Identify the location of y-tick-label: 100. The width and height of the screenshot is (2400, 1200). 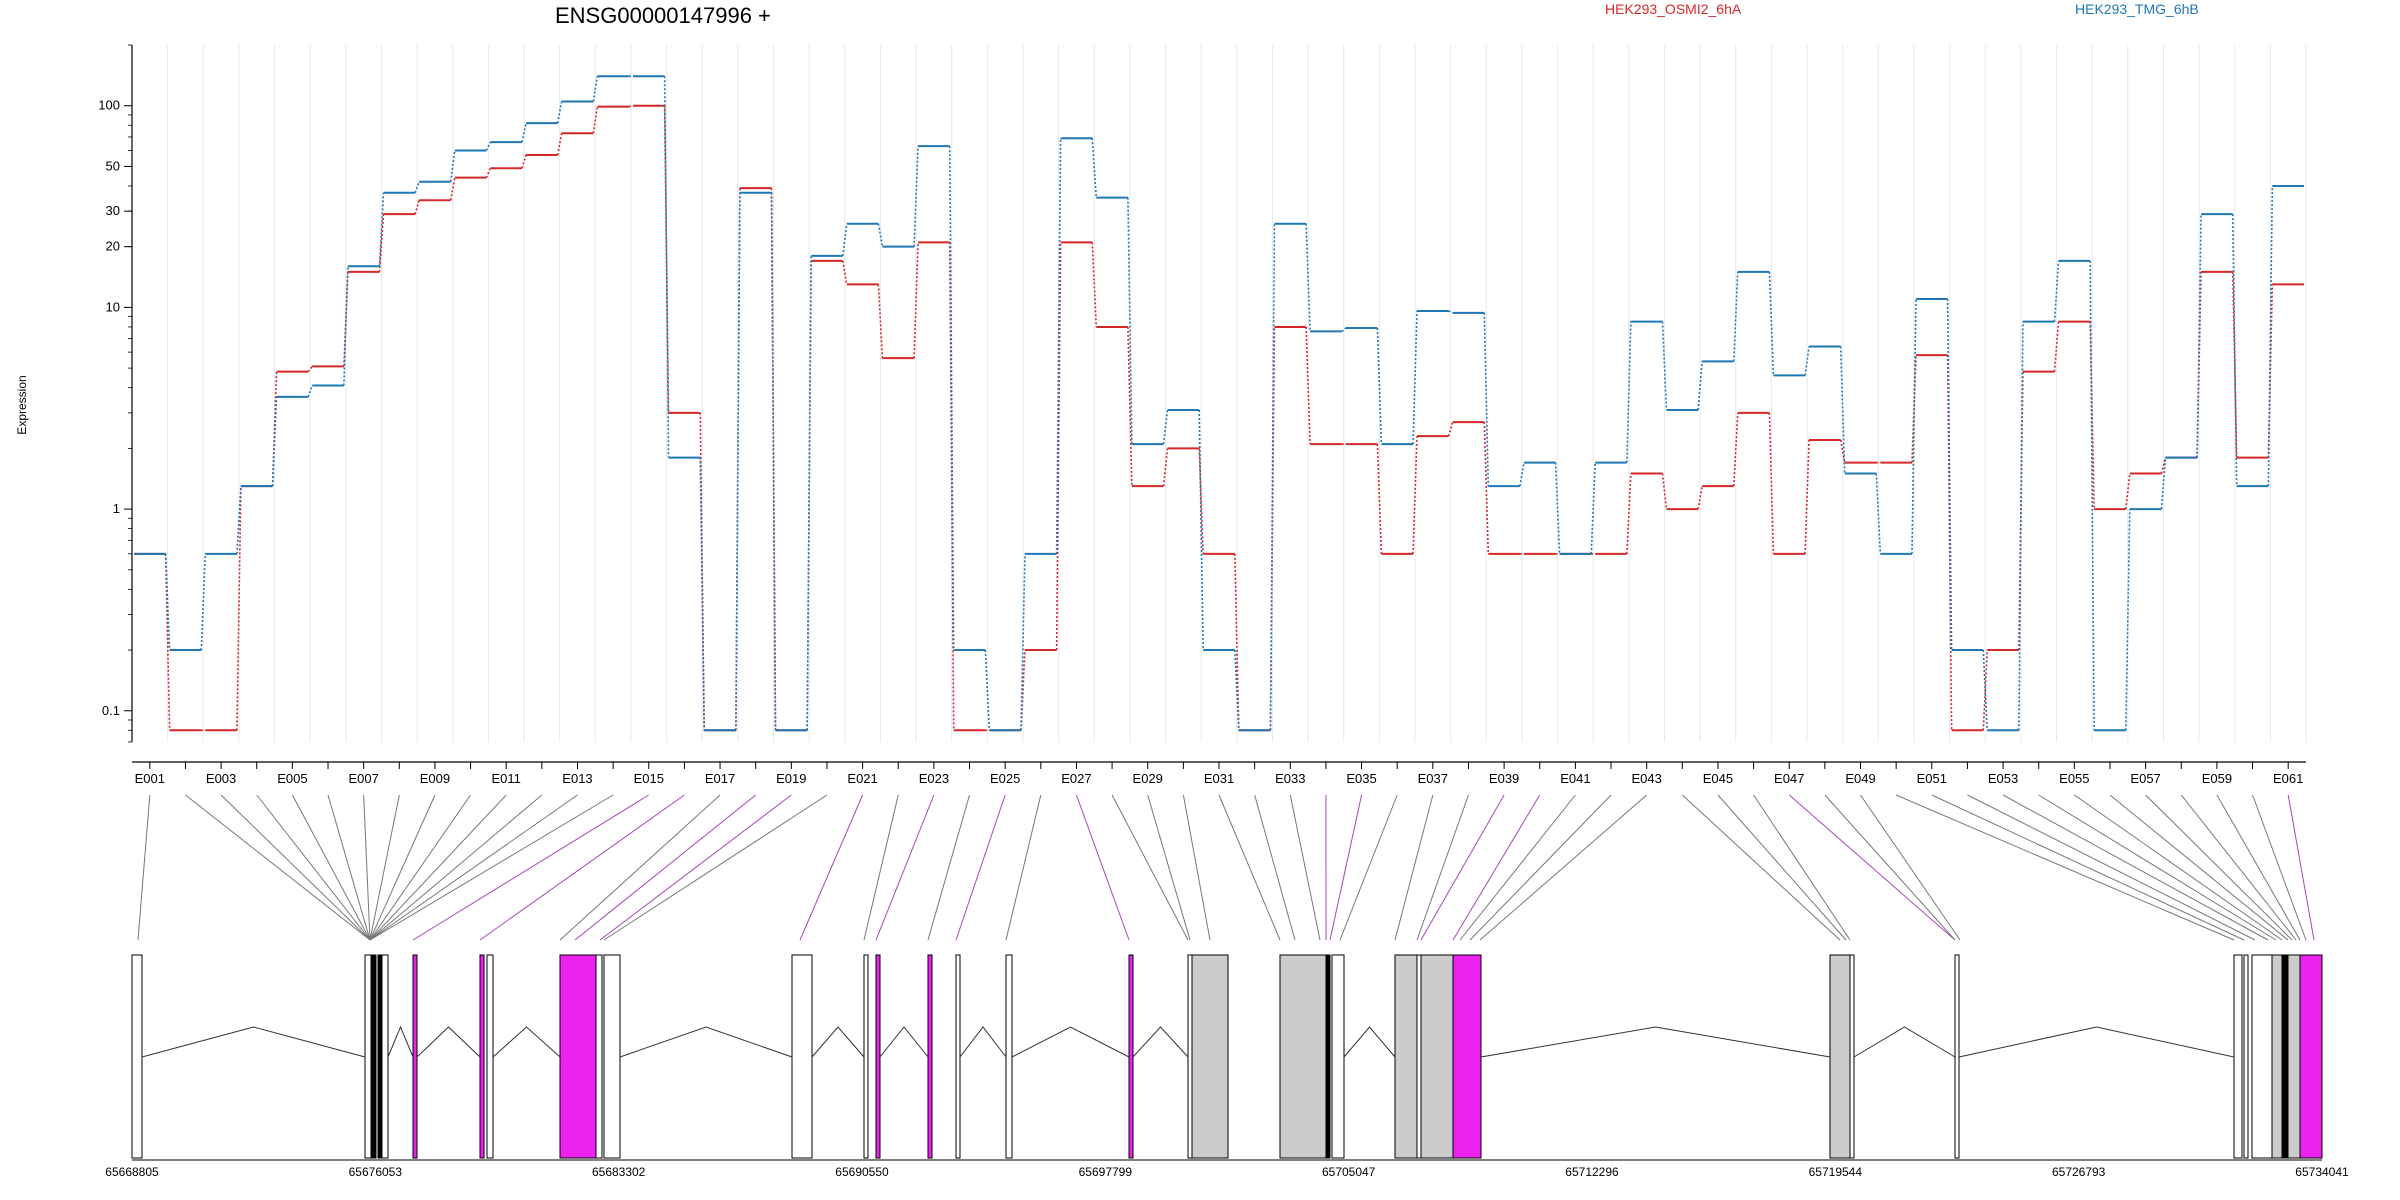
(109, 105).